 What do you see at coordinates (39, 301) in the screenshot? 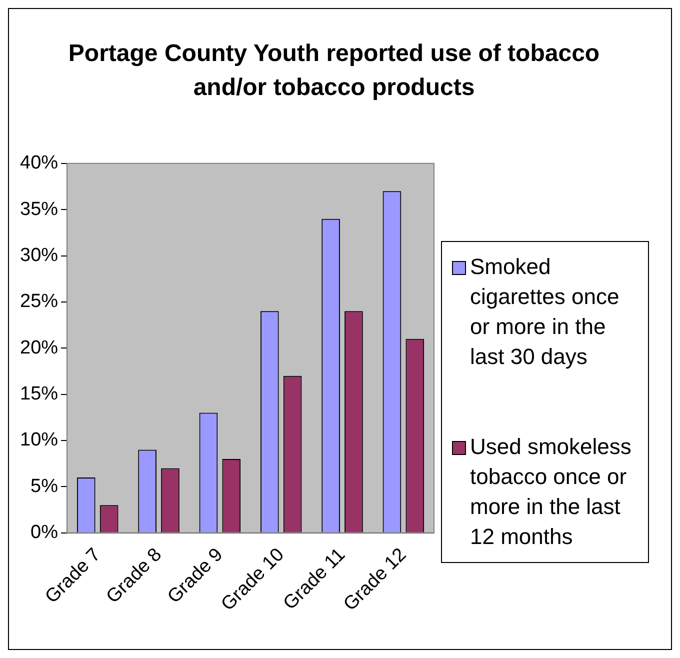
I see `y-tick-label: 25%` at bounding box center [39, 301].